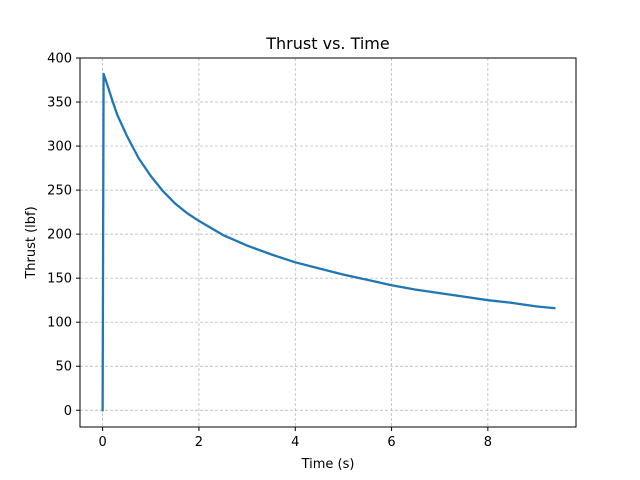 The height and width of the screenshot is (480, 640). Describe the element at coordinates (68, 411) in the screenshot. I see `y-tick-label: 0` at that location.